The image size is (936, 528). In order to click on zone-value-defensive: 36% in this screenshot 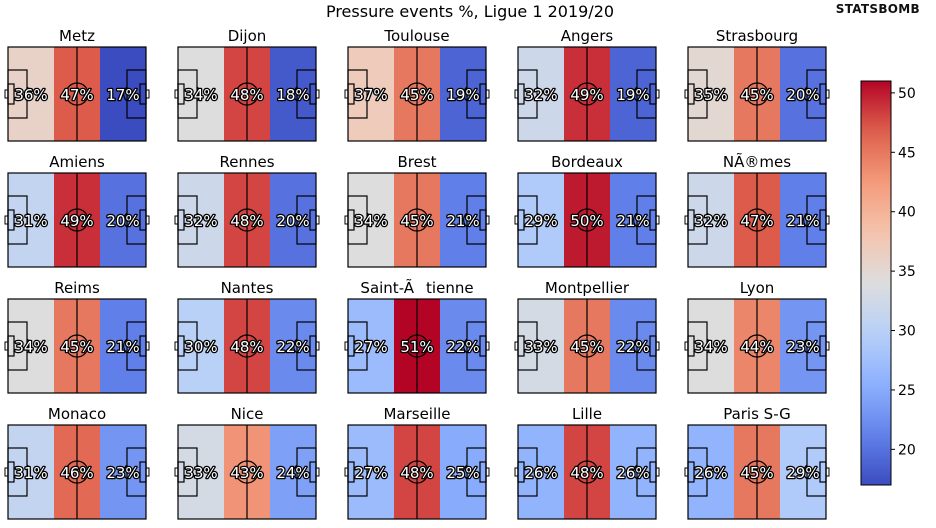, I will do `click(30, 95)`.